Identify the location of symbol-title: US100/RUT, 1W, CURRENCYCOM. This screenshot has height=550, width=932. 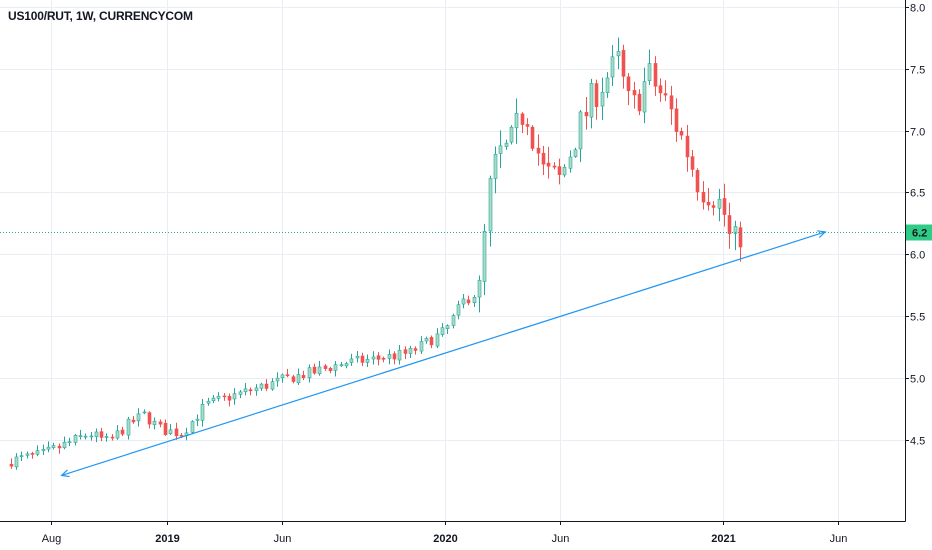
(100, 16).